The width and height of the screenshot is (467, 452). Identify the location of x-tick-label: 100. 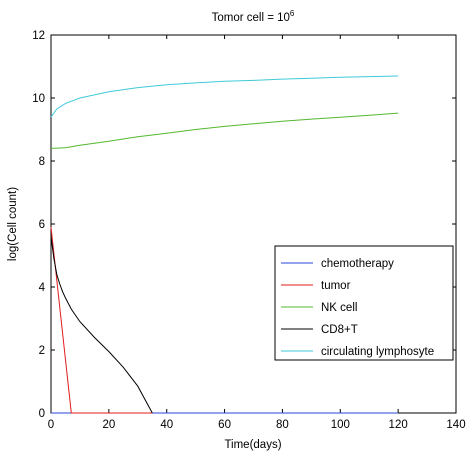
(340, 425).